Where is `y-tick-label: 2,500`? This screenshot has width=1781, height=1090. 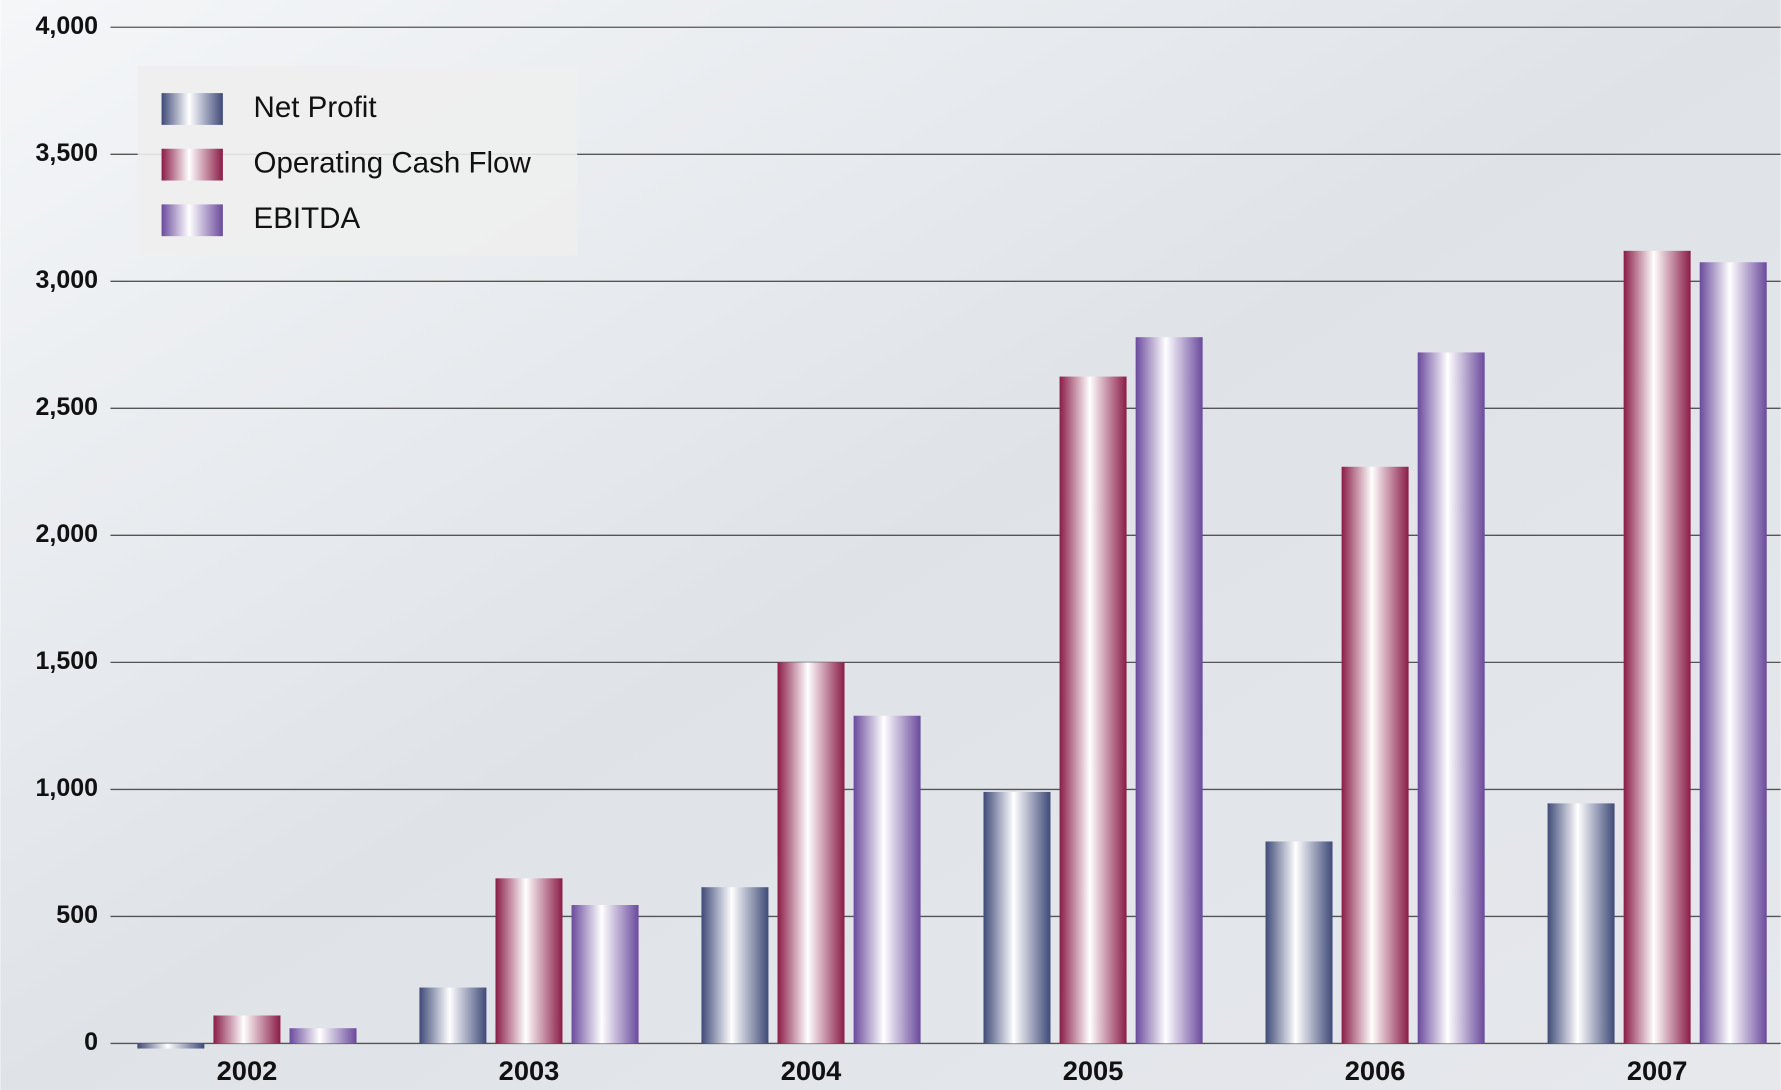
y-tick-label: 2,500 is located at coordinates (66, 407).